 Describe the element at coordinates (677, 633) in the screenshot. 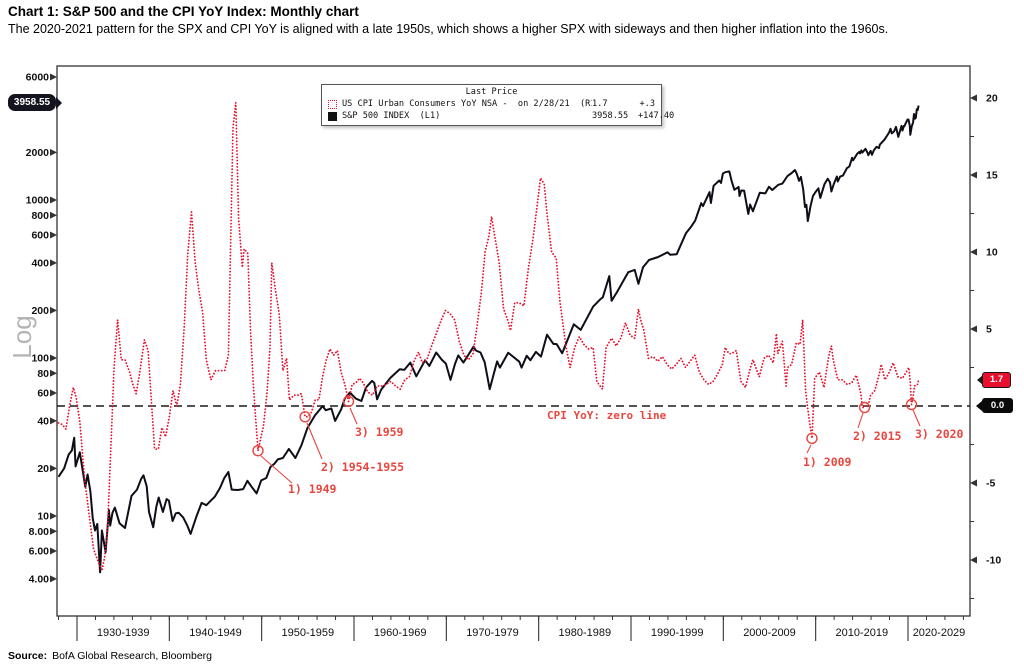

I see `x-axis-decade-label: 1990-1999` at that location.